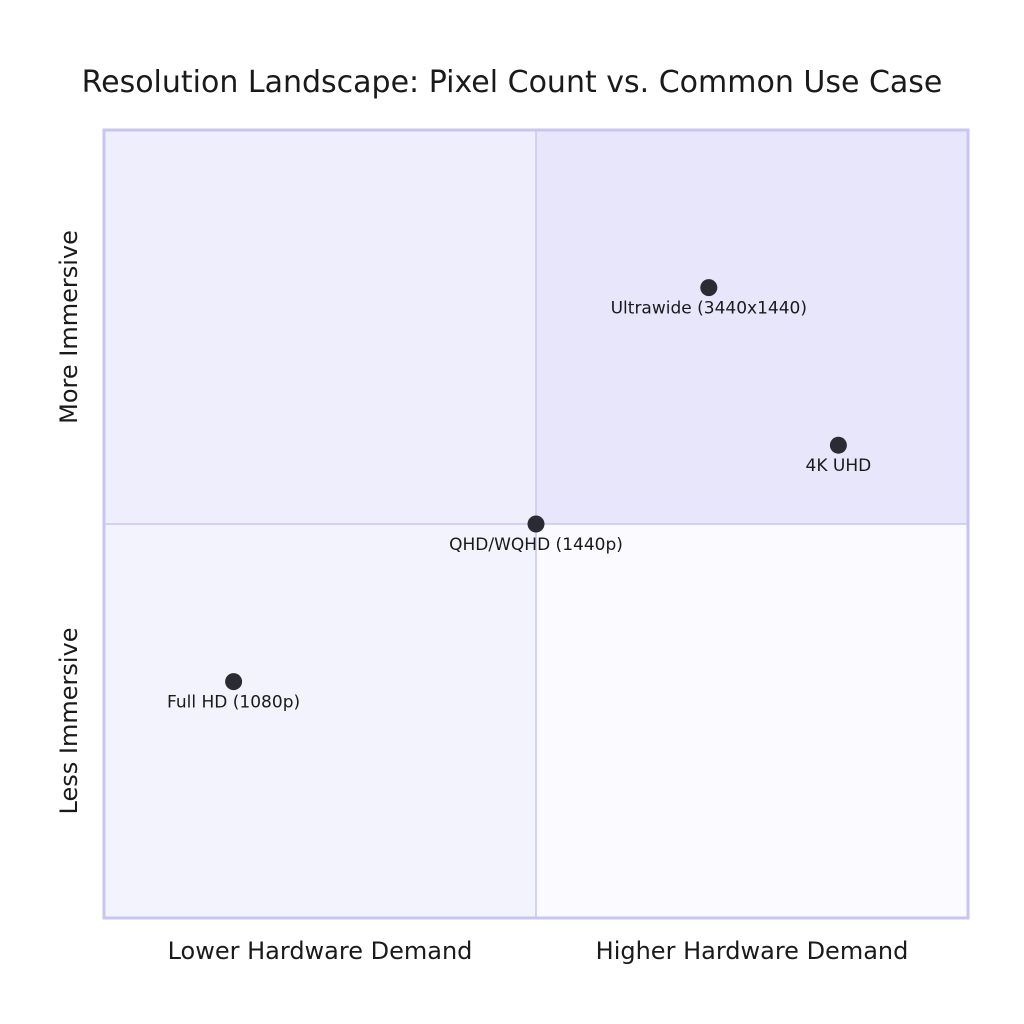 This screenshot has height=1024, width=1024. Describe the element at coordinates (233, 703) in the screenshot. I see `data-point-label: Full HD (1080p)` at that location.